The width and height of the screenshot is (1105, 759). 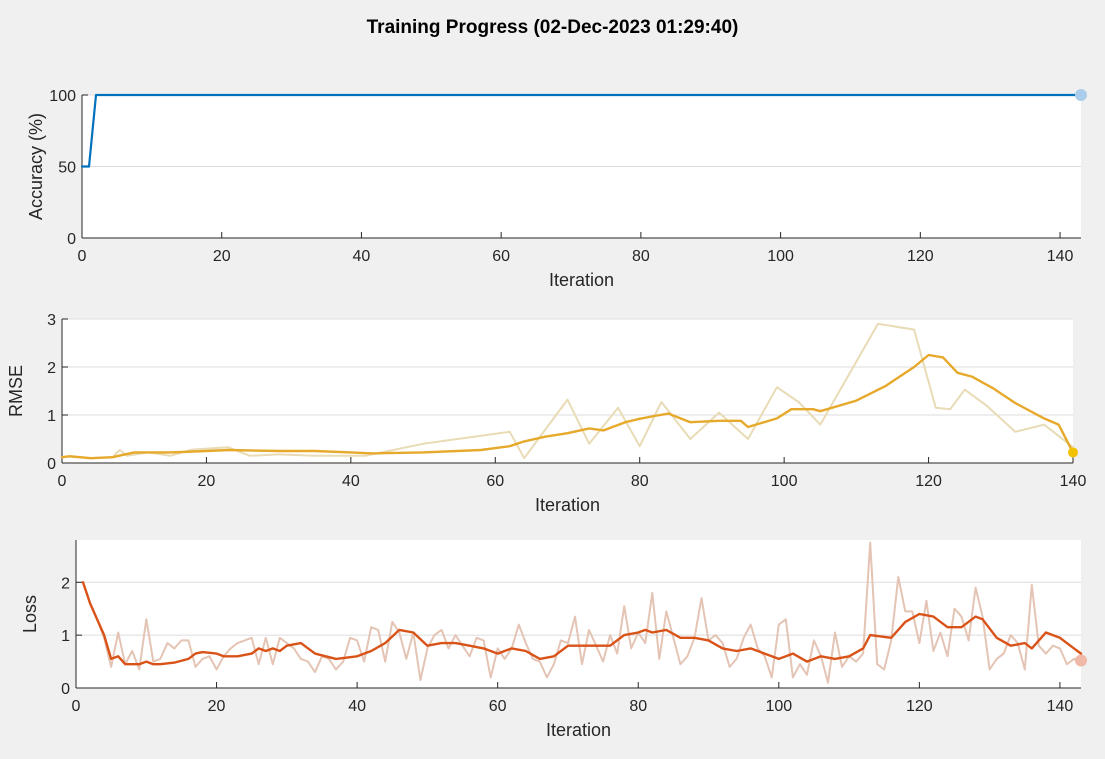 I want to click on y-axis-label: Accuracy (%), so click(x=36, y=166).